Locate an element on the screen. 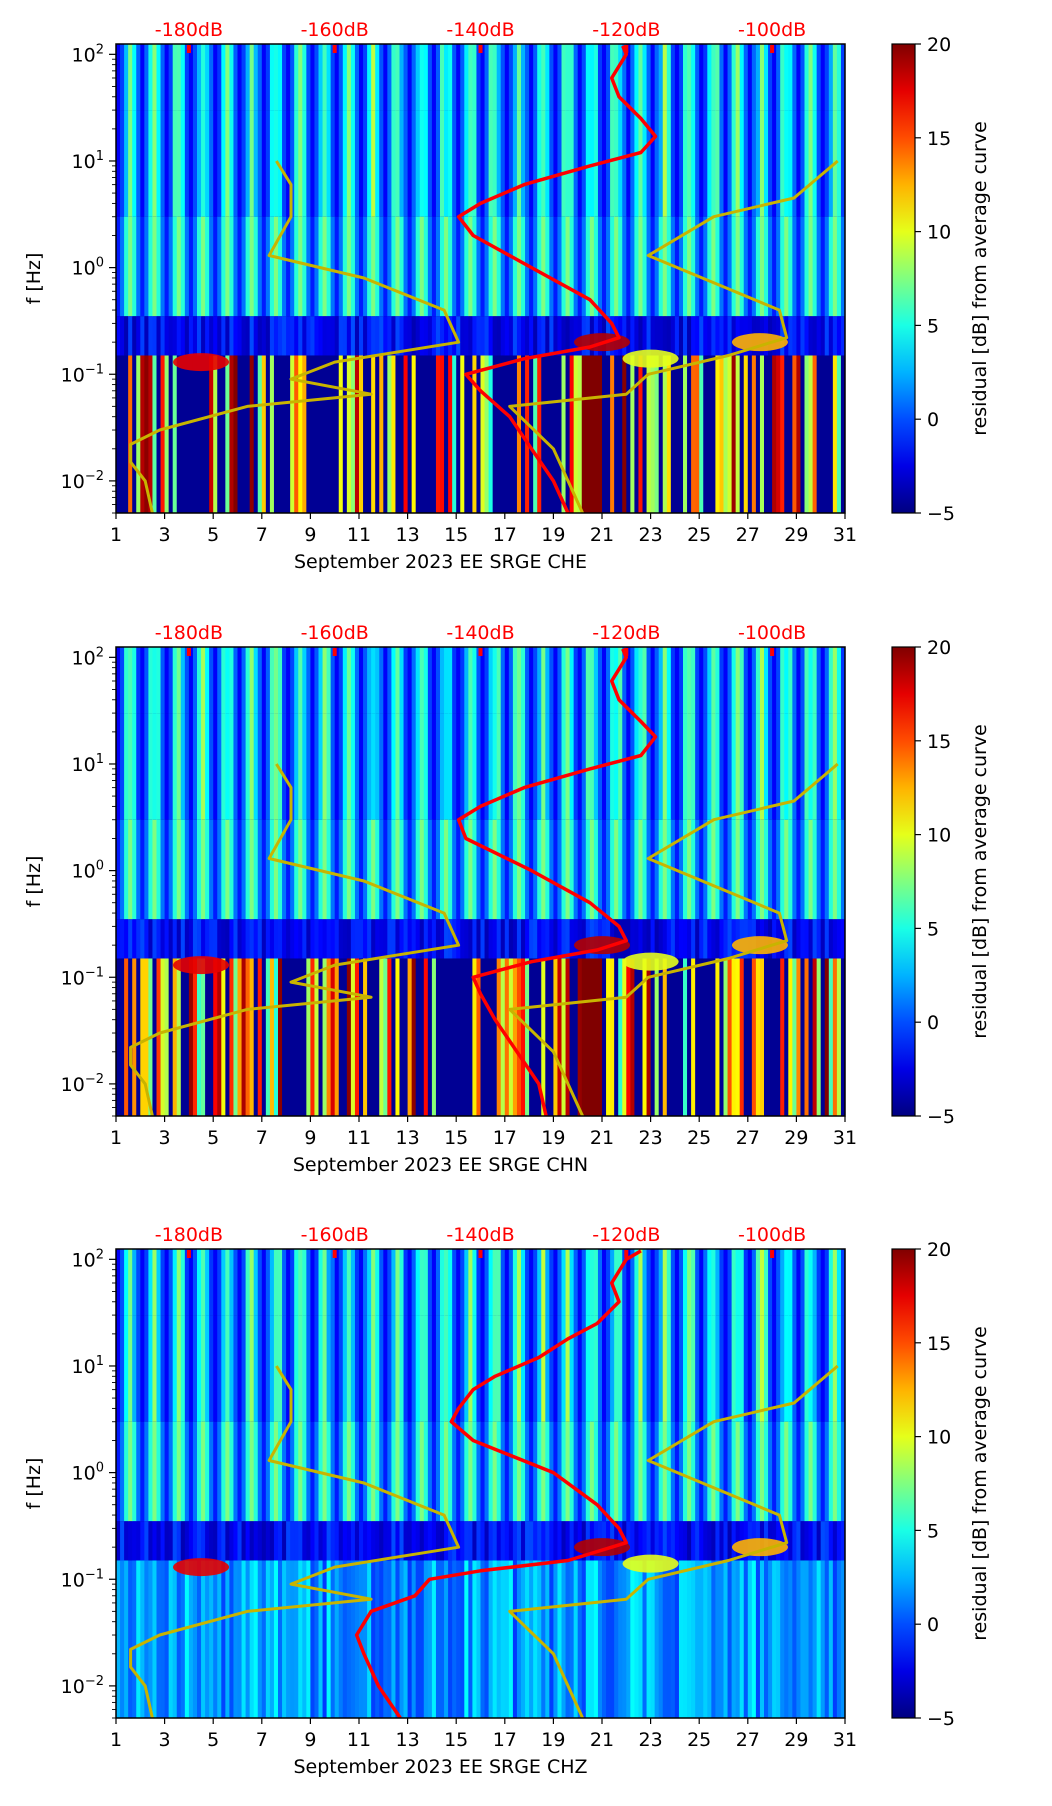 This screenshot has width=1052, height=1806. nlnm-curve is located at coordinates (295, 939).